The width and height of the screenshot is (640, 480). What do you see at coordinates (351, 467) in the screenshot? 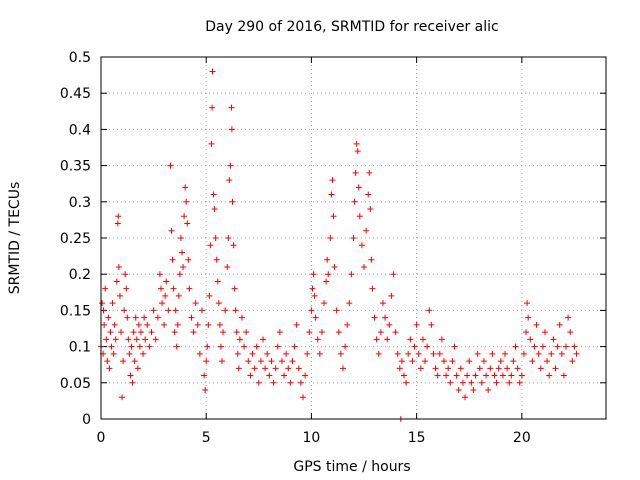
I see `x-axis-label: GPS time / hours` at bounding box center [351, 467].